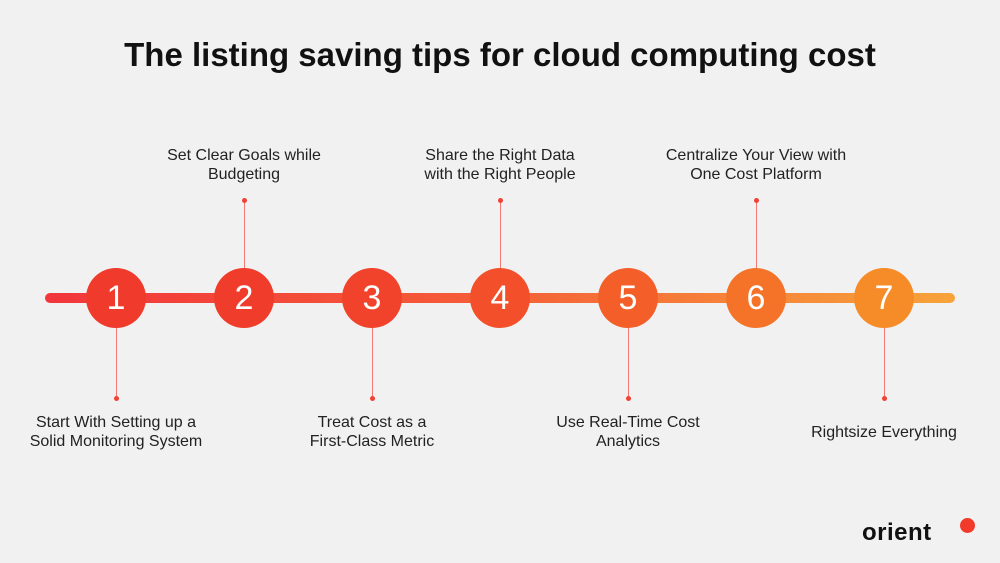 The image size is (1000, 563). What do you see at coordinates (500, 298) in the screenshot?
I see `step-number-circle: 4` at bounding box center [500, 298].